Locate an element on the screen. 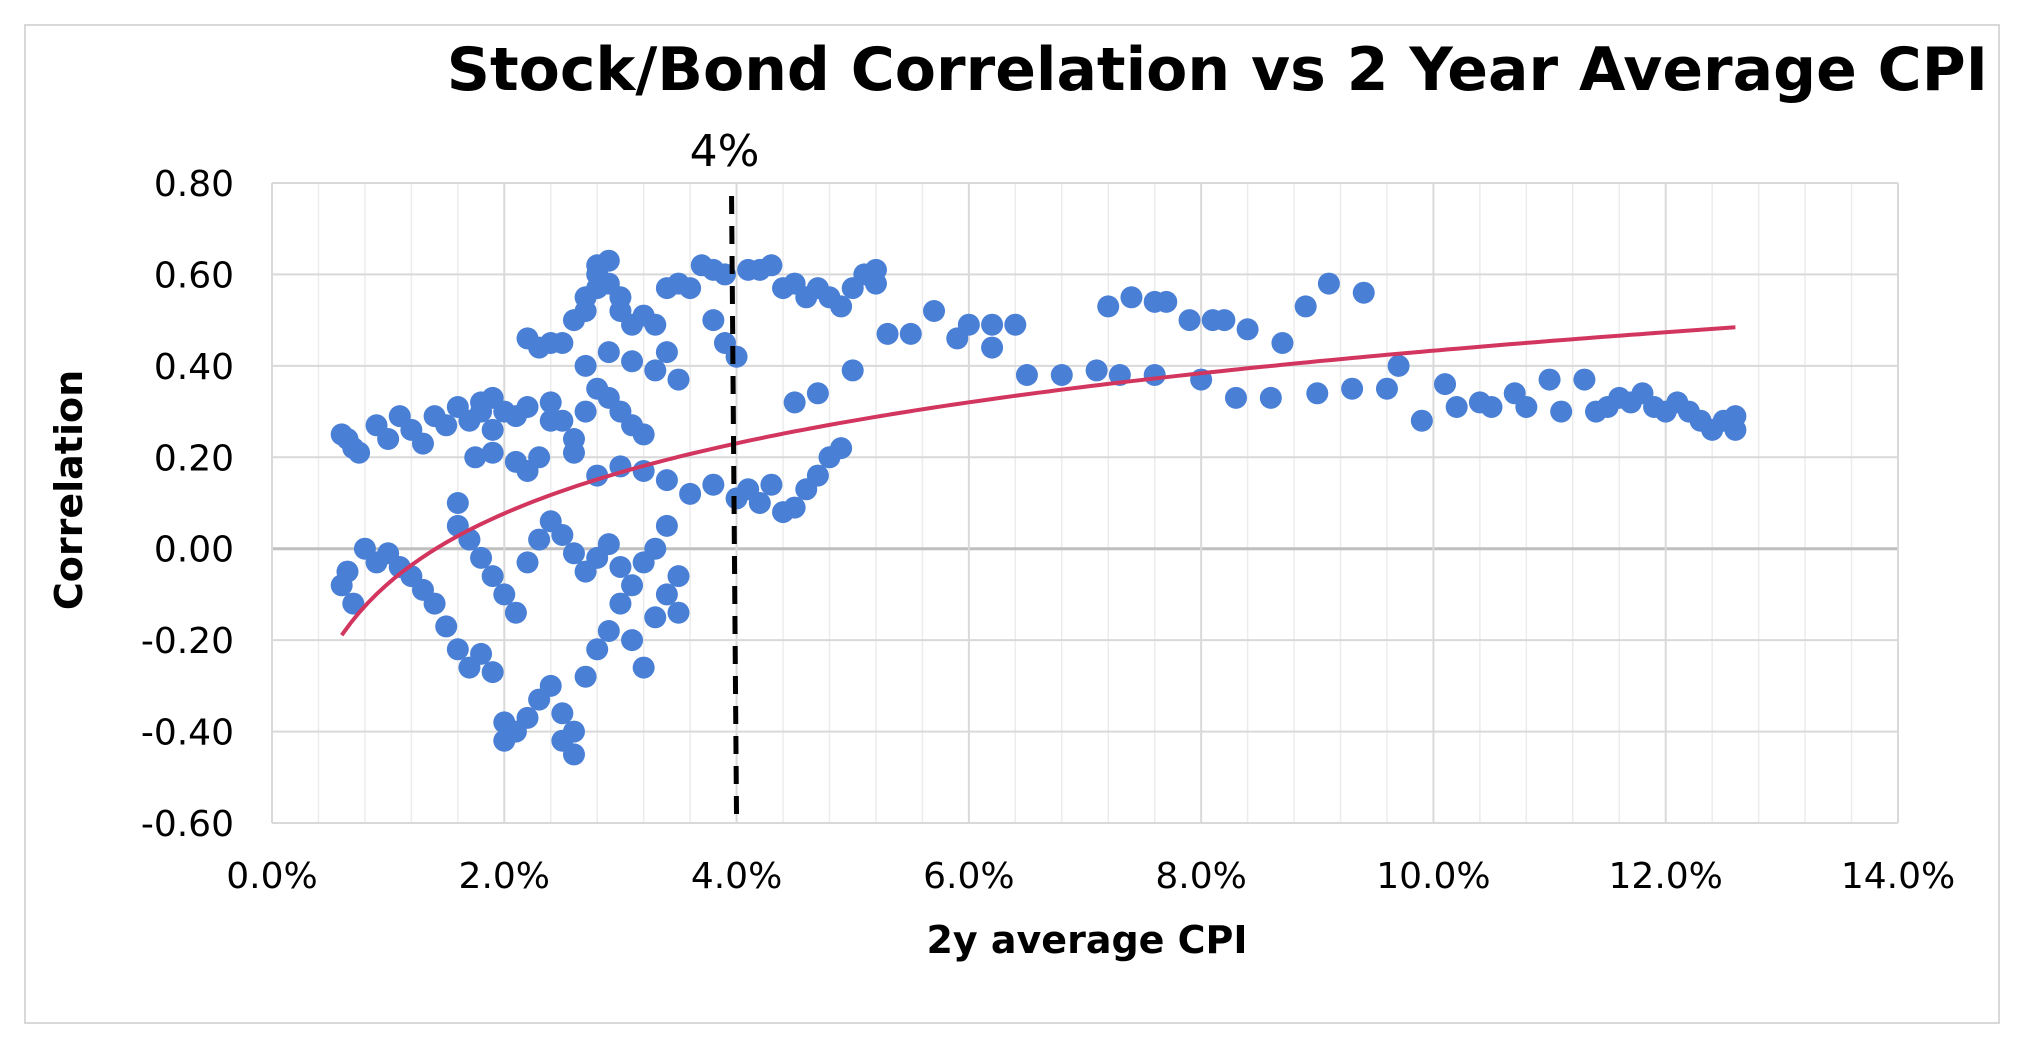 The width and height of the screenshot is (2026, 1048). x-tick-label: 4.0% is located at coordinates (736, 876).